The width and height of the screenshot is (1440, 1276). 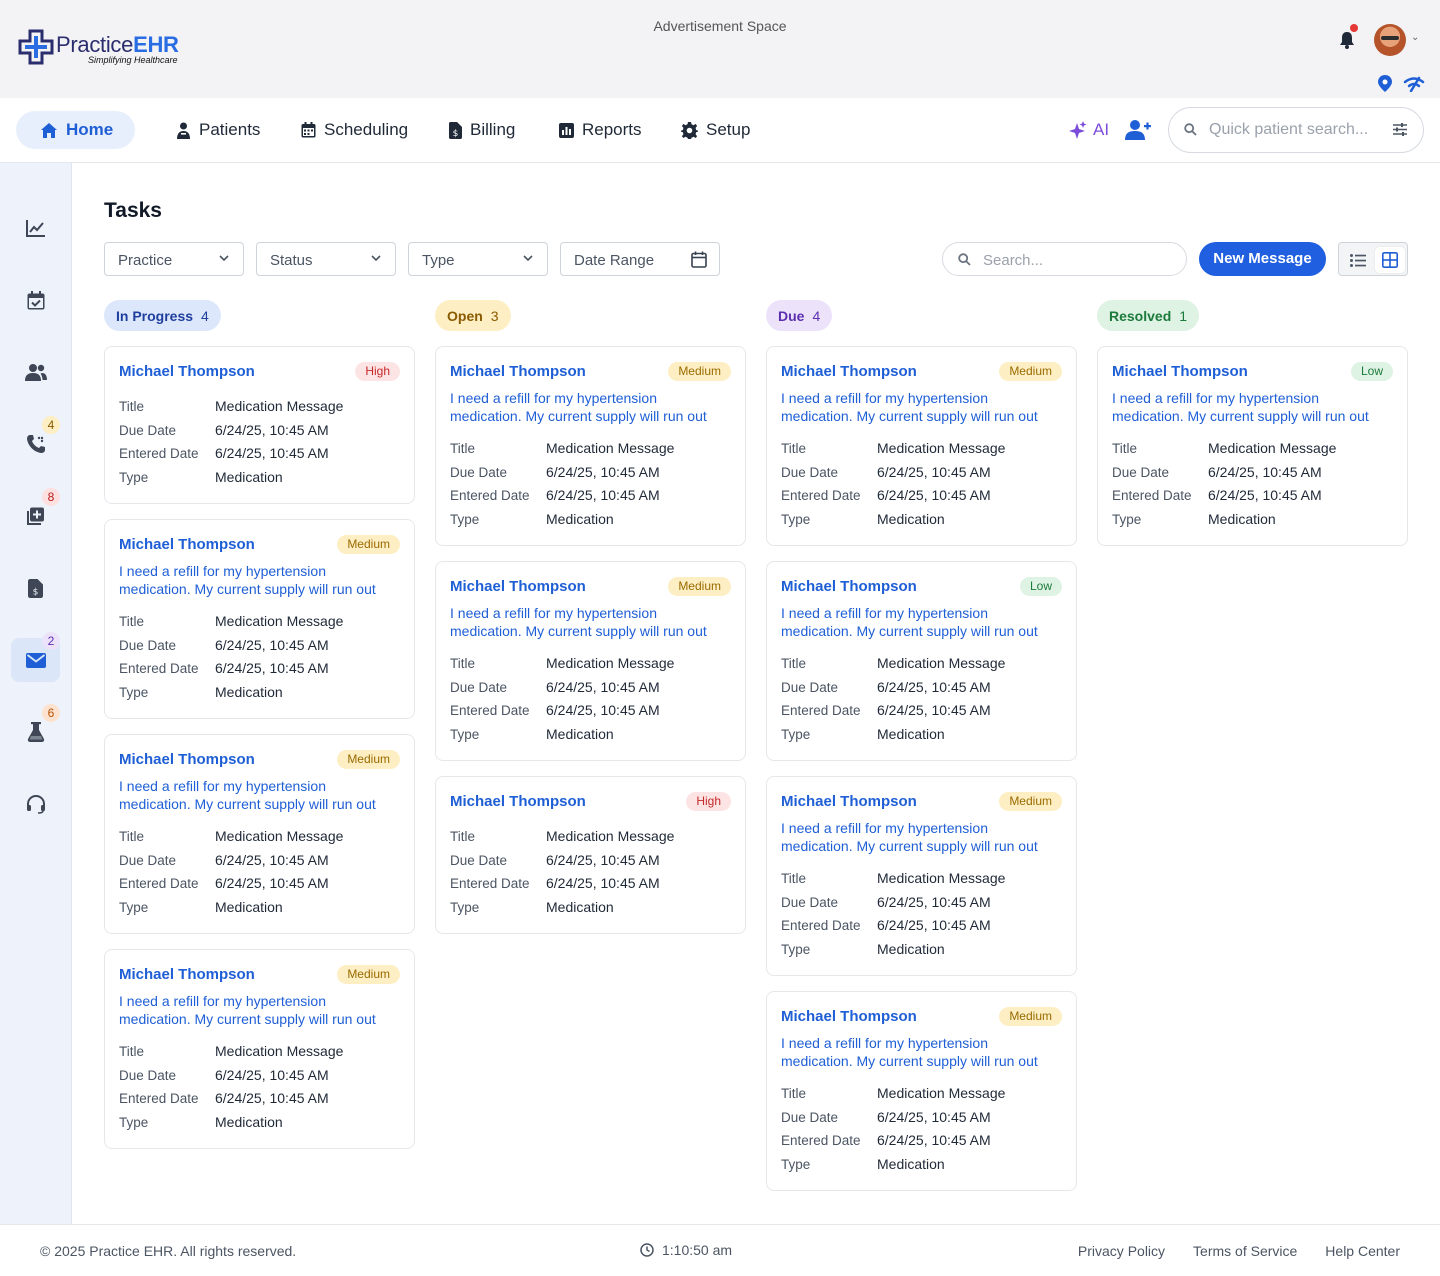 What do you see at coordinates (1390, 40) in the screenshot?
I see `avatar` at bounding box center [1390, 40].